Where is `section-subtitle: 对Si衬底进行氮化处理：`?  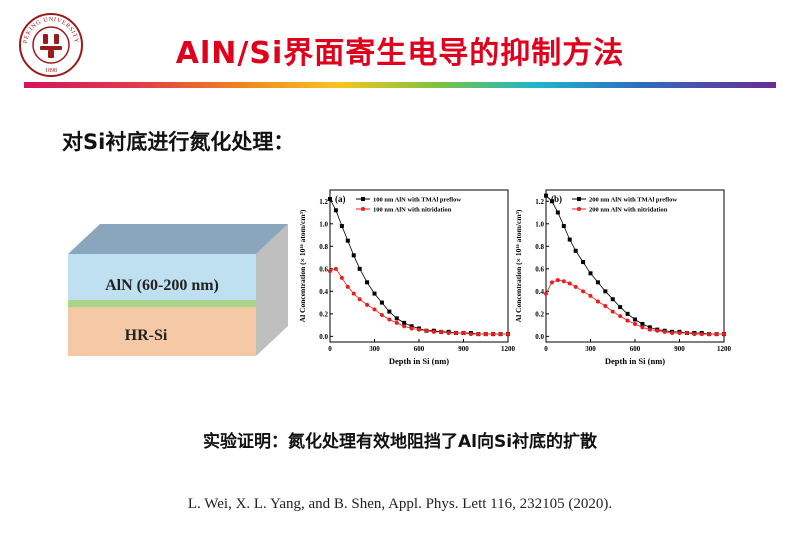 section-subtitle: 对Si衬底进行氮化处理： is located at coordinates (178, 142).